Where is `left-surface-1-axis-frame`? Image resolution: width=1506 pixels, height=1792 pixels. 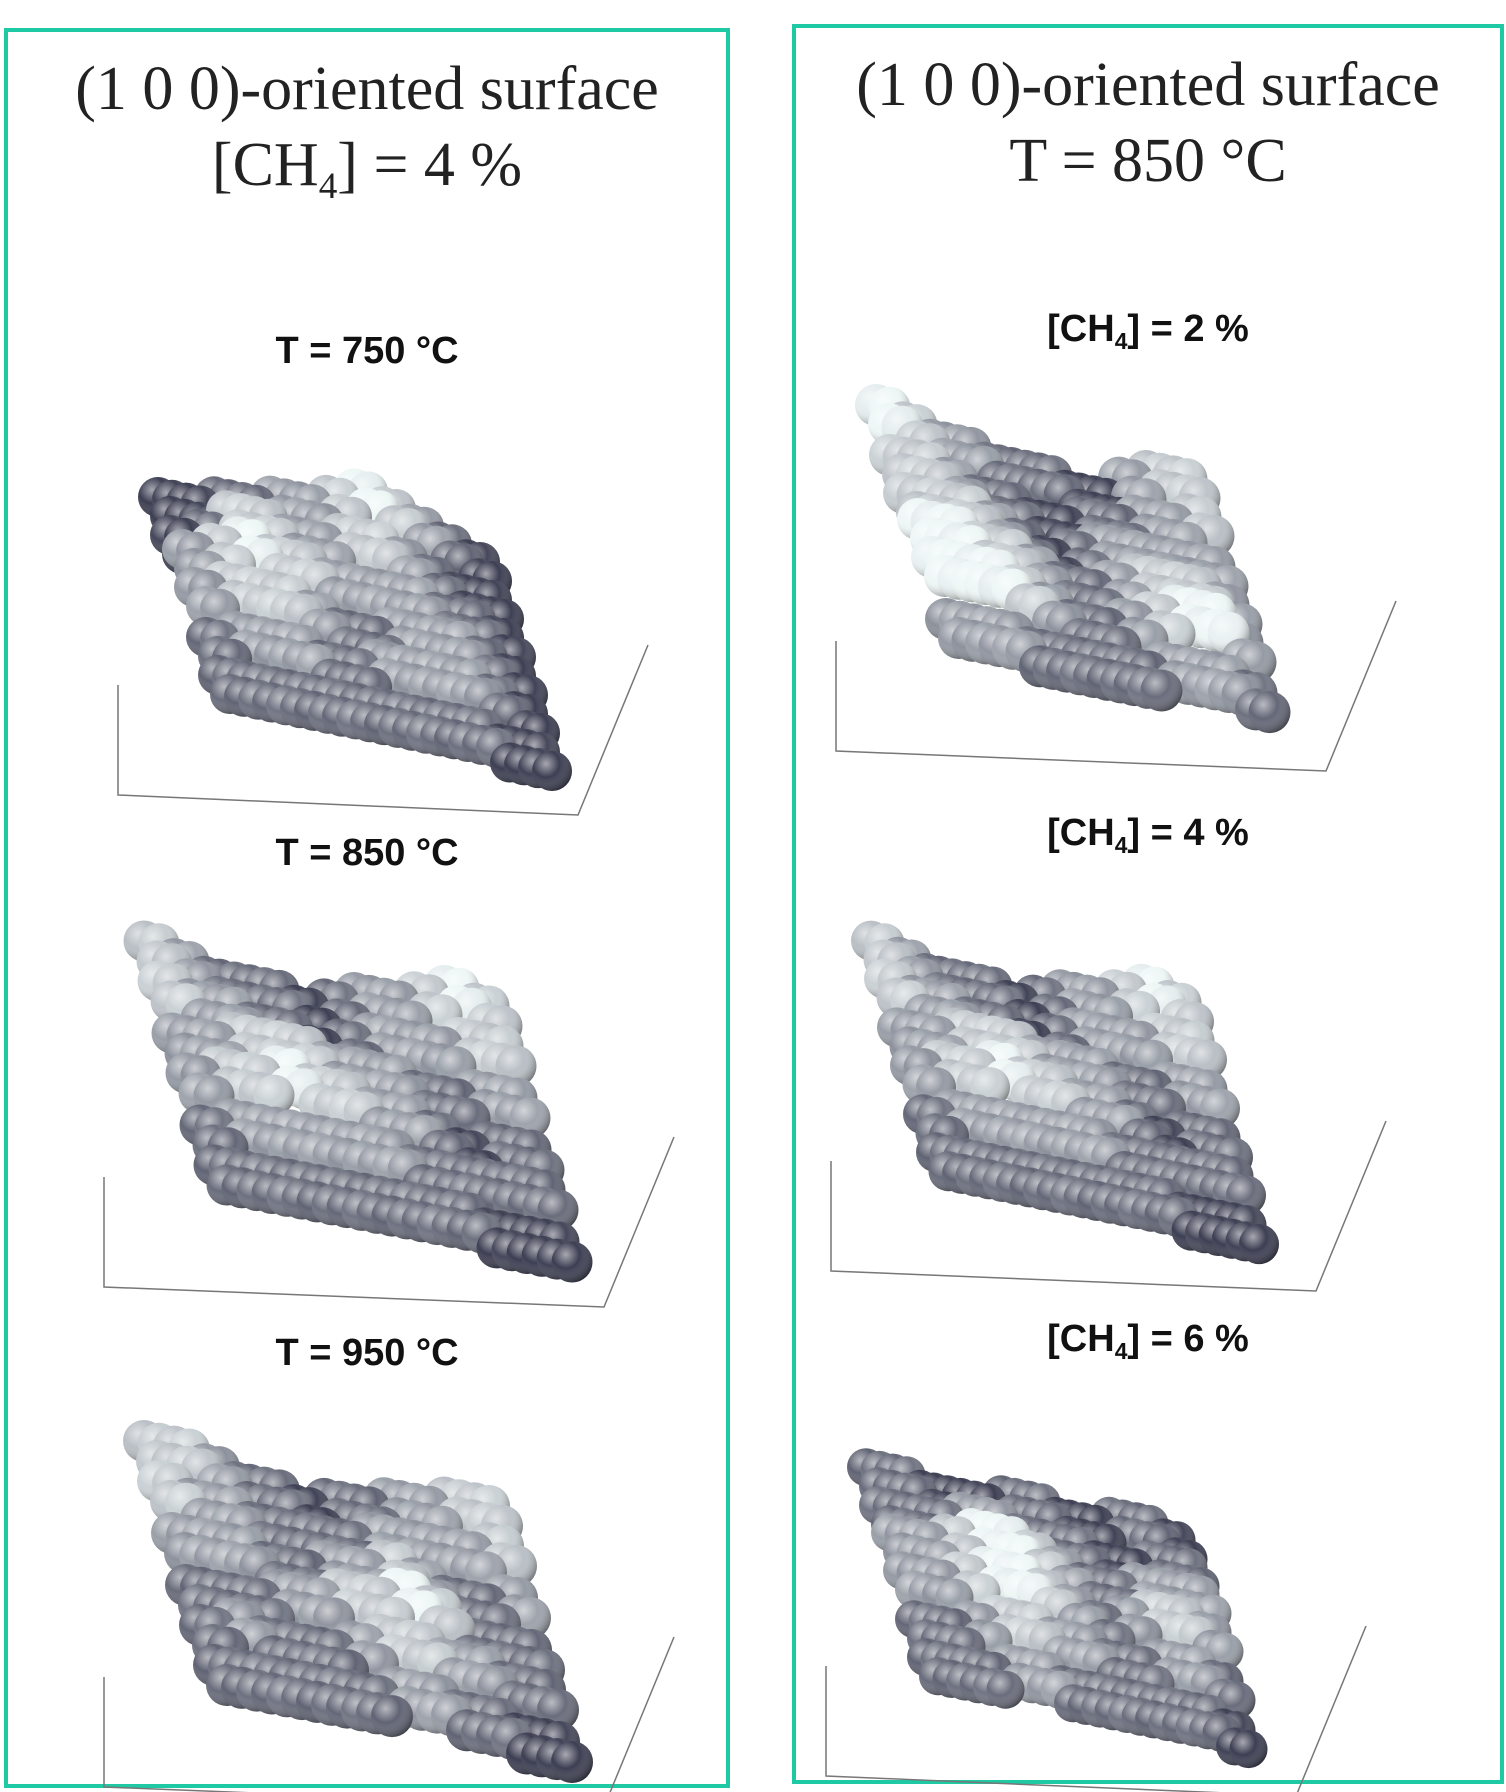
left-surface-1-axis-frame is located at coordinates (383, 730).